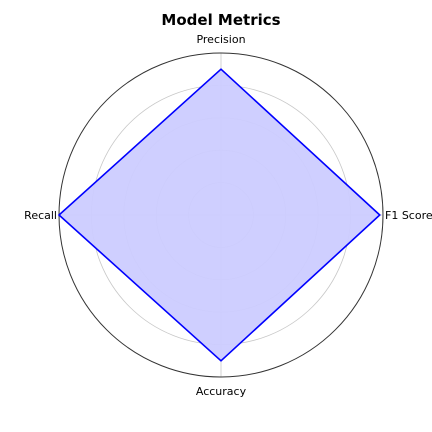 This screenshot has width=432, height=432. Describe the element at coordinates (220, 39) in the screenshot. I see `axis-label-precision: Precision` at that location.